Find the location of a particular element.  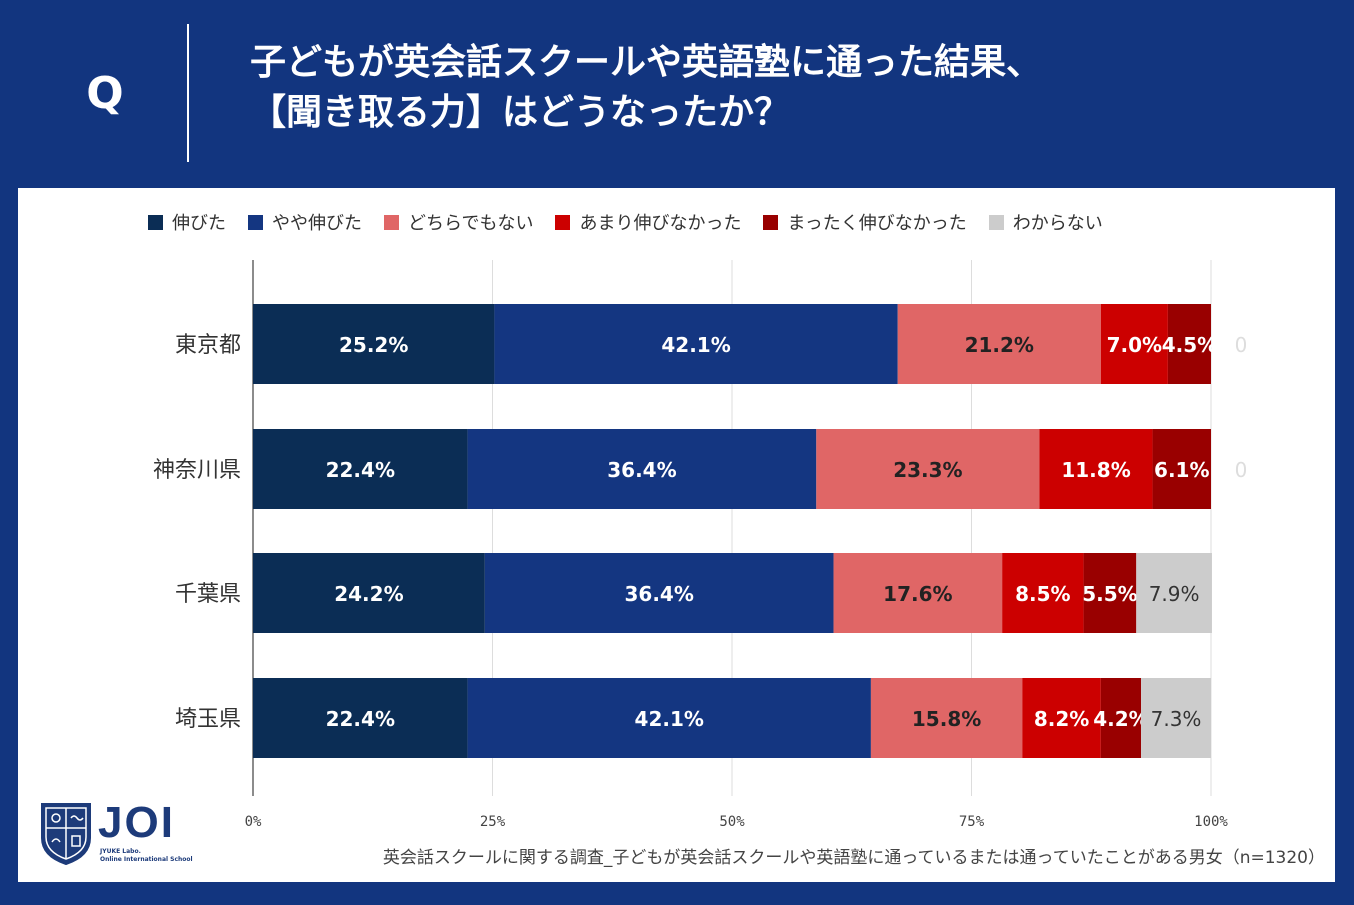

category-label: 東京都 is located at coordinates (208, 345).